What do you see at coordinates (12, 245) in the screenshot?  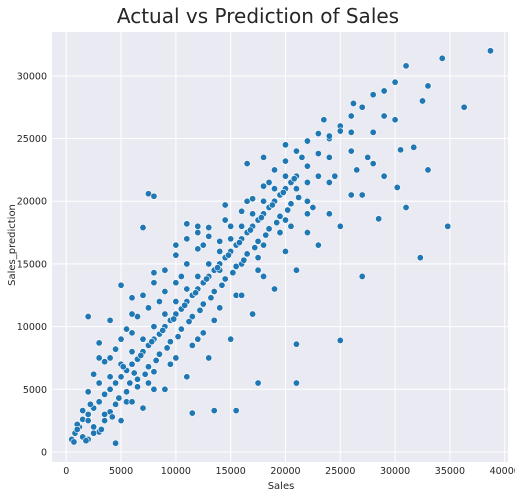 I see `y-axis-label: Sales_prediction` at bounding box center [12, 245].